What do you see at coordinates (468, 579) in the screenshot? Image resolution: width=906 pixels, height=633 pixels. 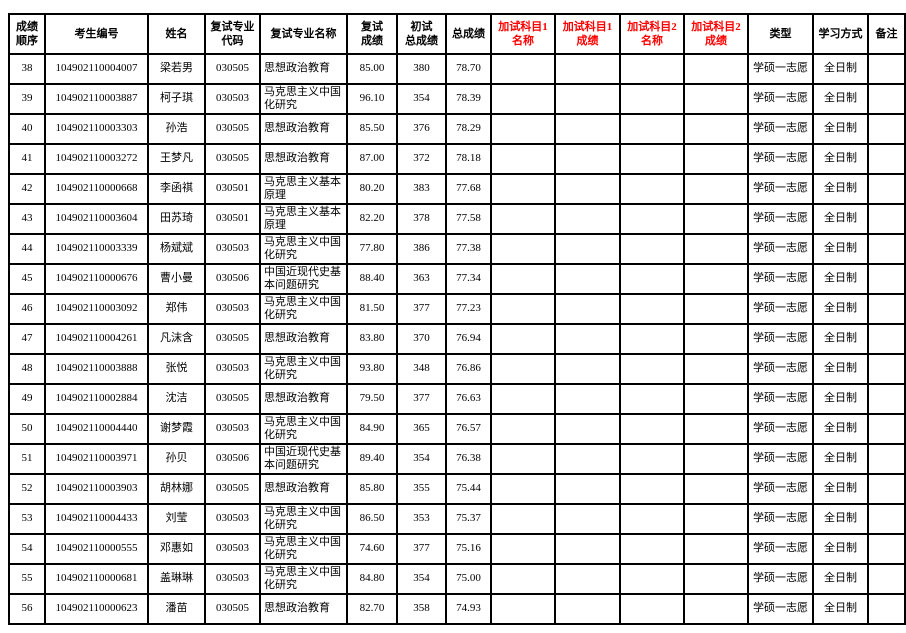 I see `cell-total-score: 75.00` at bounding box center [468, 579].